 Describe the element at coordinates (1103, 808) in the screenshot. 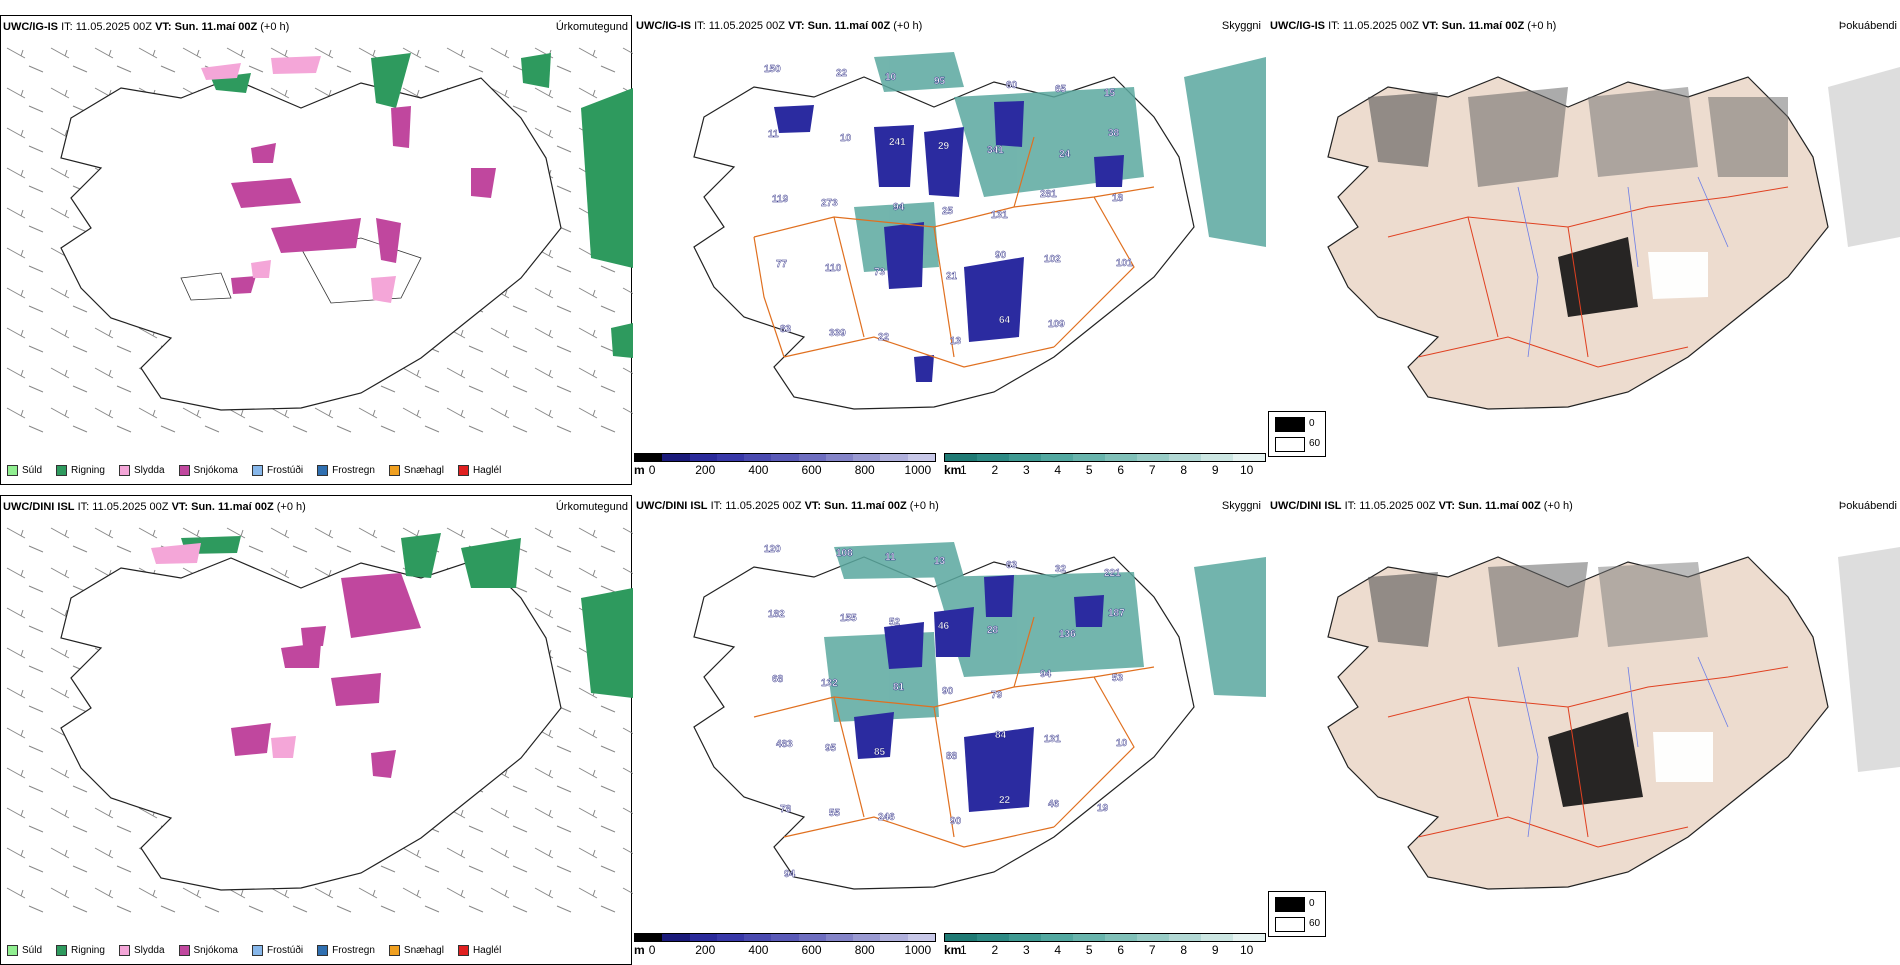

I see `cloudbase-label: 19` at that location.